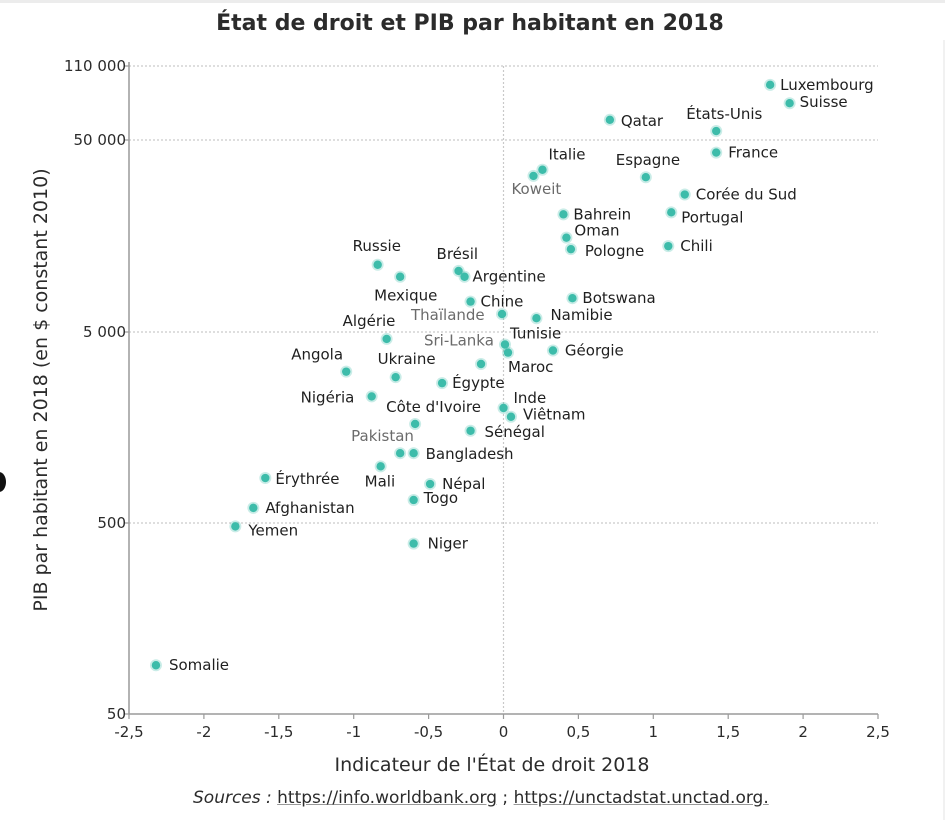 The image size is (945, 820). I want to click on point-niger, so click(413, 543).